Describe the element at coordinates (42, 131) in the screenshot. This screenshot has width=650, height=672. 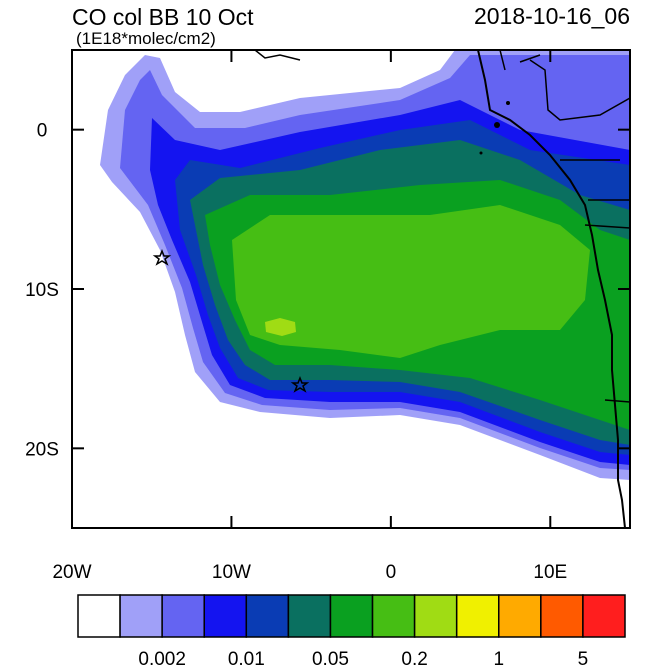
I see `y-tick-label: 0` at that location.